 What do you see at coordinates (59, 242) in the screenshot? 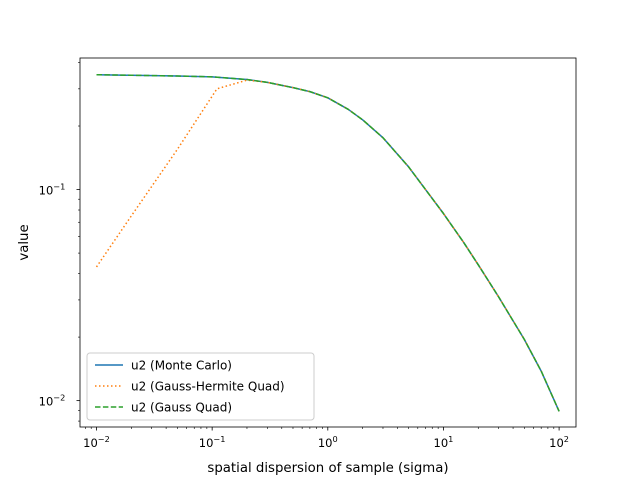
I see `y-axis-ticks: 10⁻² 10⁻¹` at bounding box center [59, 242].